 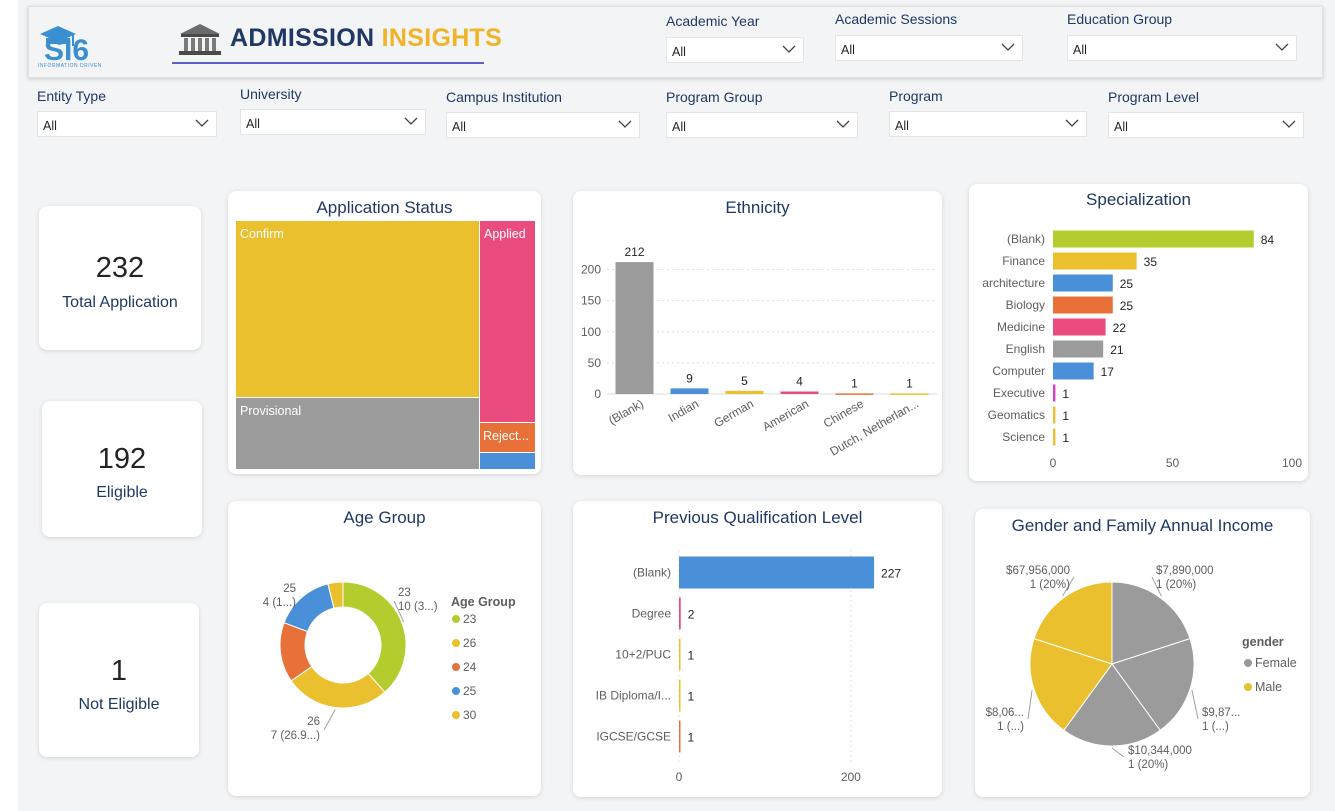 I want to click on y-tick-label: Finance, so click(x=1023, y=261).